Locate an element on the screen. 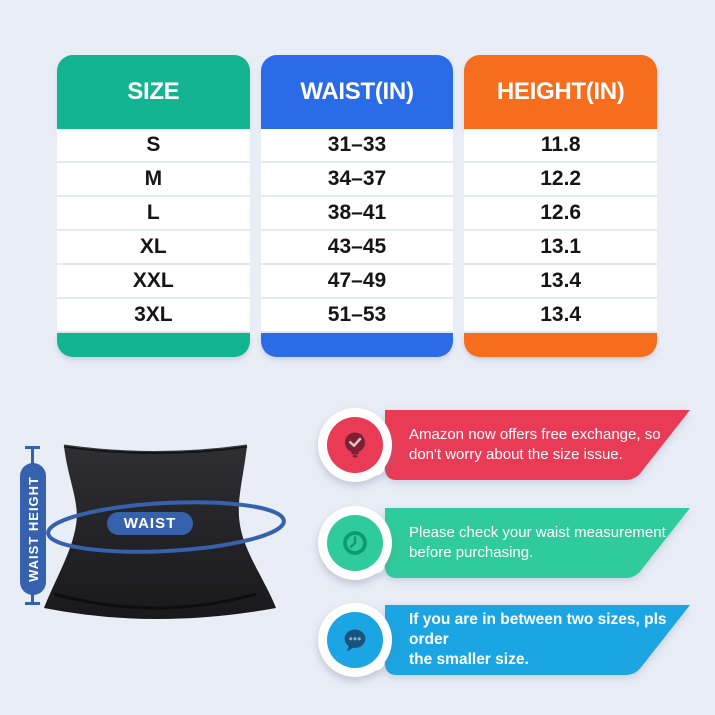  lightbulb-check-icon is located at coordinates (355, 445).